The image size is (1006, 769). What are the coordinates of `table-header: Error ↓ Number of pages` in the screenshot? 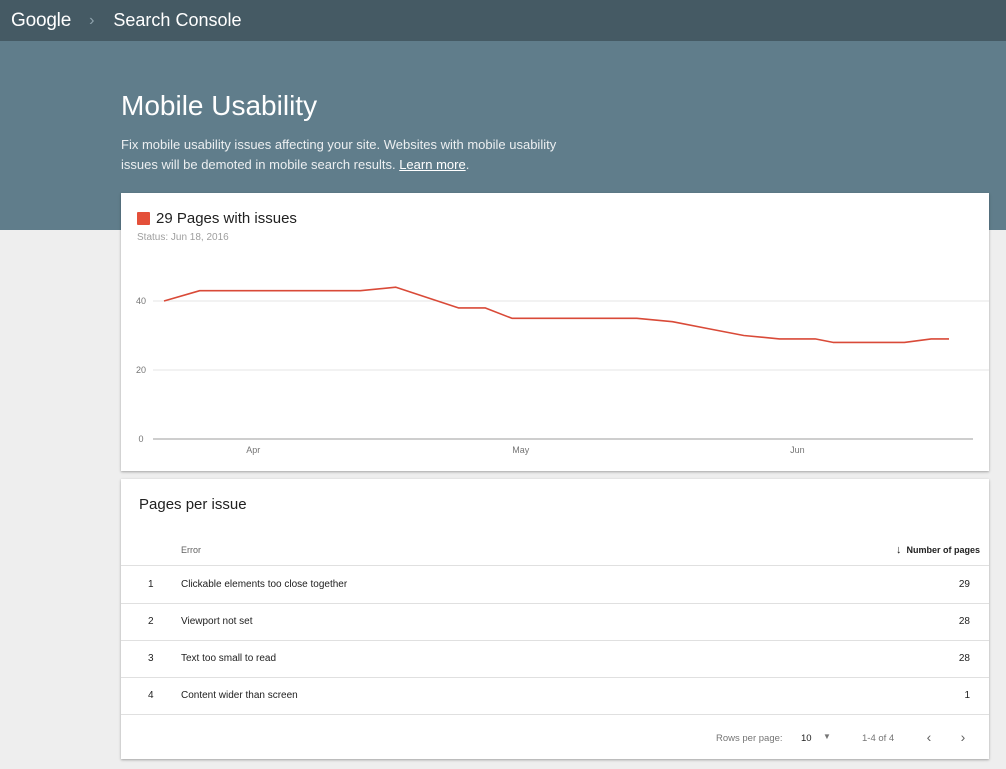 It's located at (555, 549).